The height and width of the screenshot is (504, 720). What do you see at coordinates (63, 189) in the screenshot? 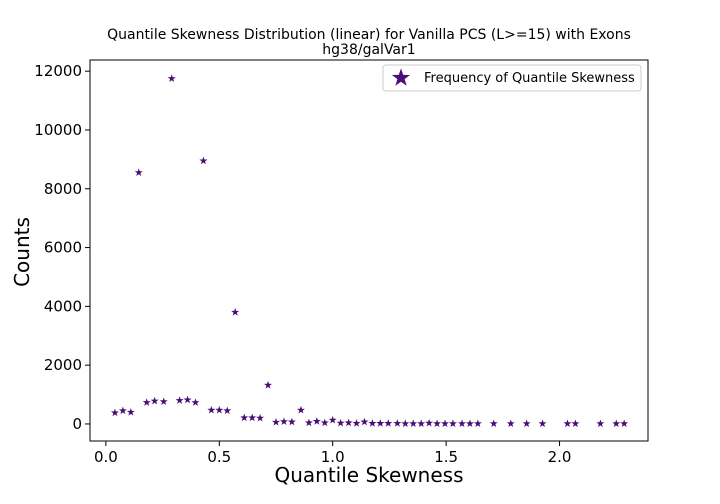
I see `y-tick-label: 8000` at bounding box center [63, 189].